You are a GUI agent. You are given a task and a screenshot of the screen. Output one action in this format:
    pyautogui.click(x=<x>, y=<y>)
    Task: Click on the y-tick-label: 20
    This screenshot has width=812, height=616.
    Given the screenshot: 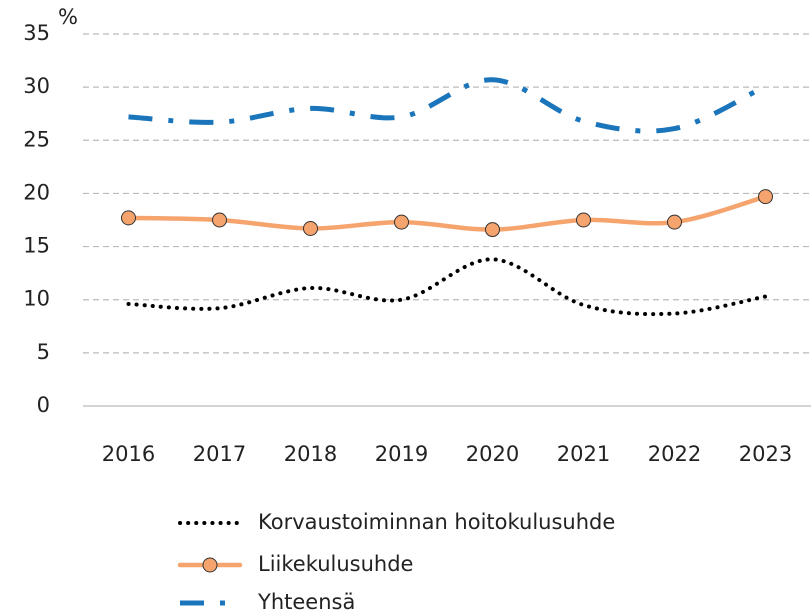 What is the action you would take?
    pyautogui.click(x=36, y=192)
    